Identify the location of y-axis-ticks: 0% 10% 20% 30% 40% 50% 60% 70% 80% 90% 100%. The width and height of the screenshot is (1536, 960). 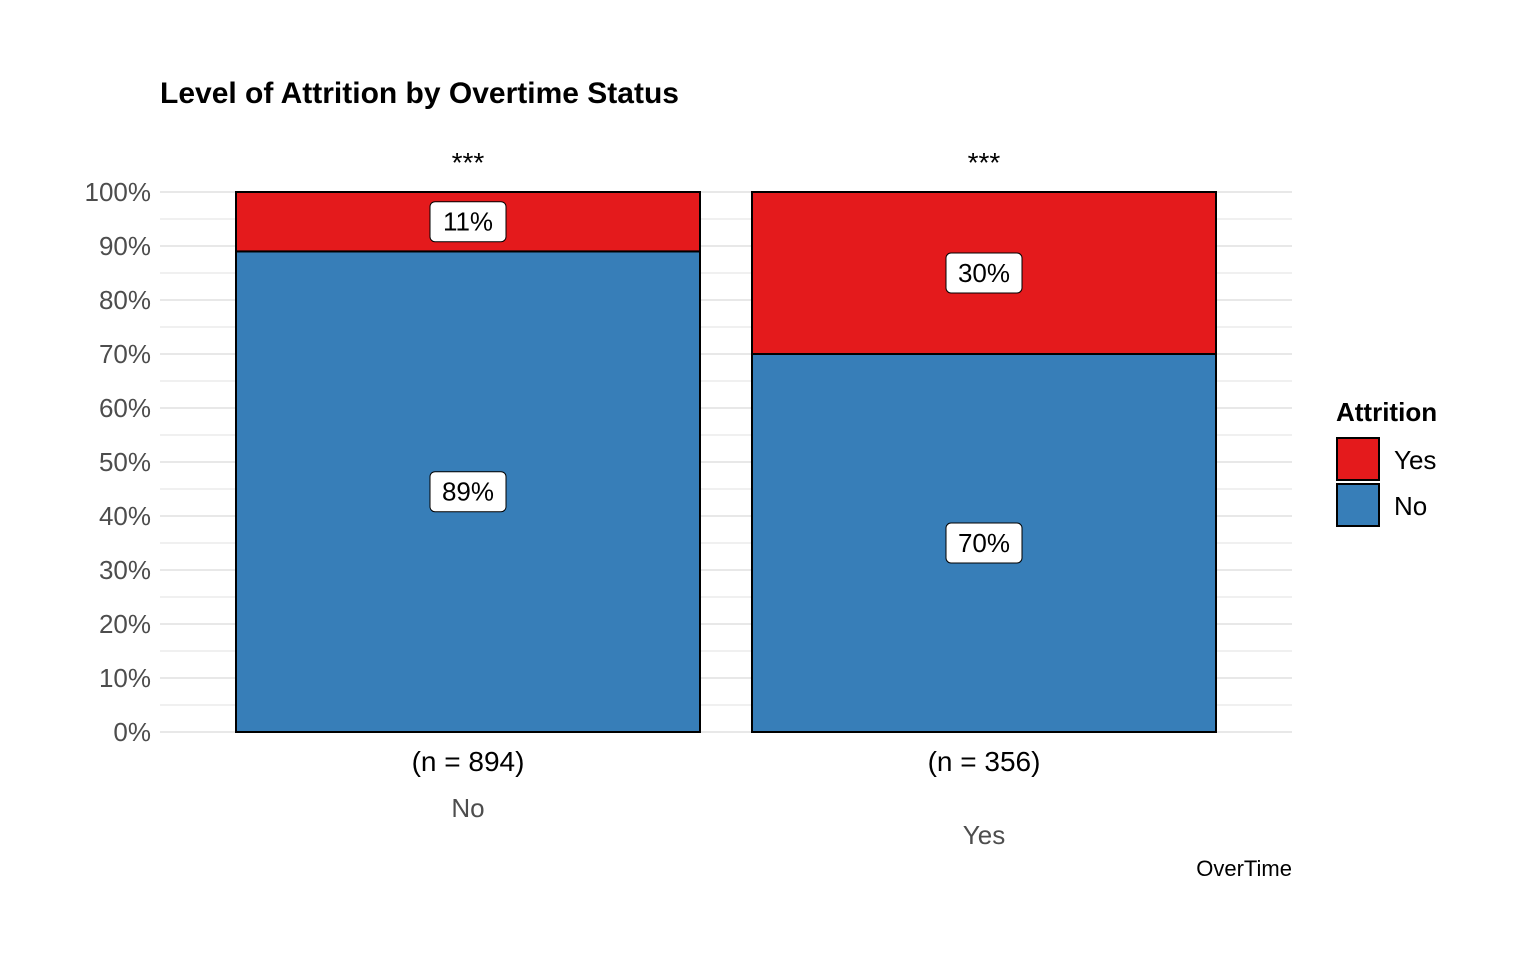
(118, 462).